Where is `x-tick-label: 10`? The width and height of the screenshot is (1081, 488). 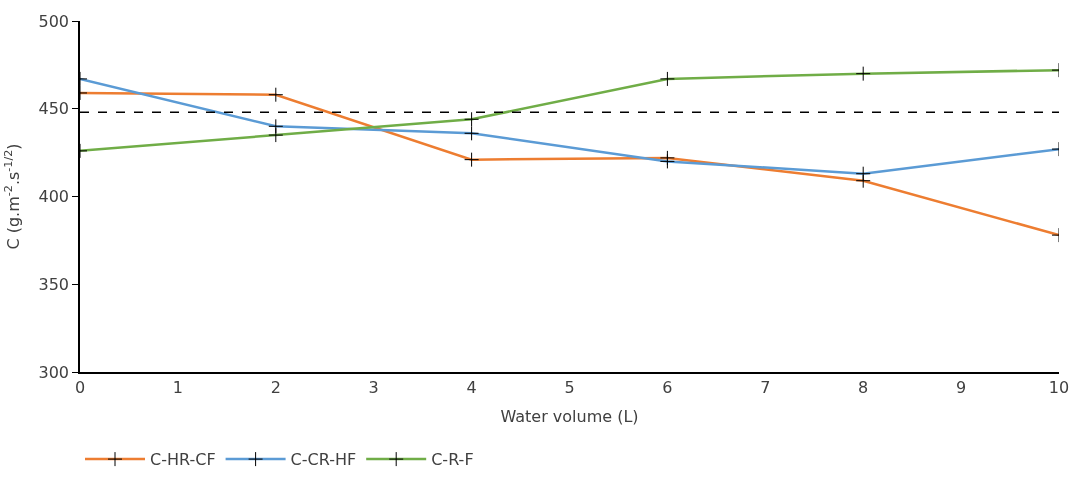
x-tick-label: 10 is located at coordinates (1059, 387).